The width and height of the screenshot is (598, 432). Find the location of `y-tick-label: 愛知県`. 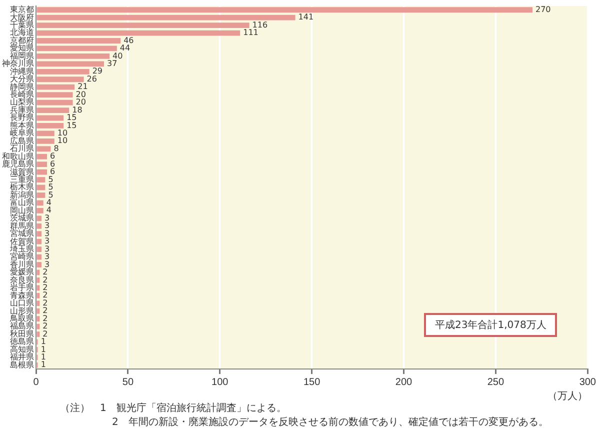

y-tick-label: 愛知県 is located at coordinates (22, 48).